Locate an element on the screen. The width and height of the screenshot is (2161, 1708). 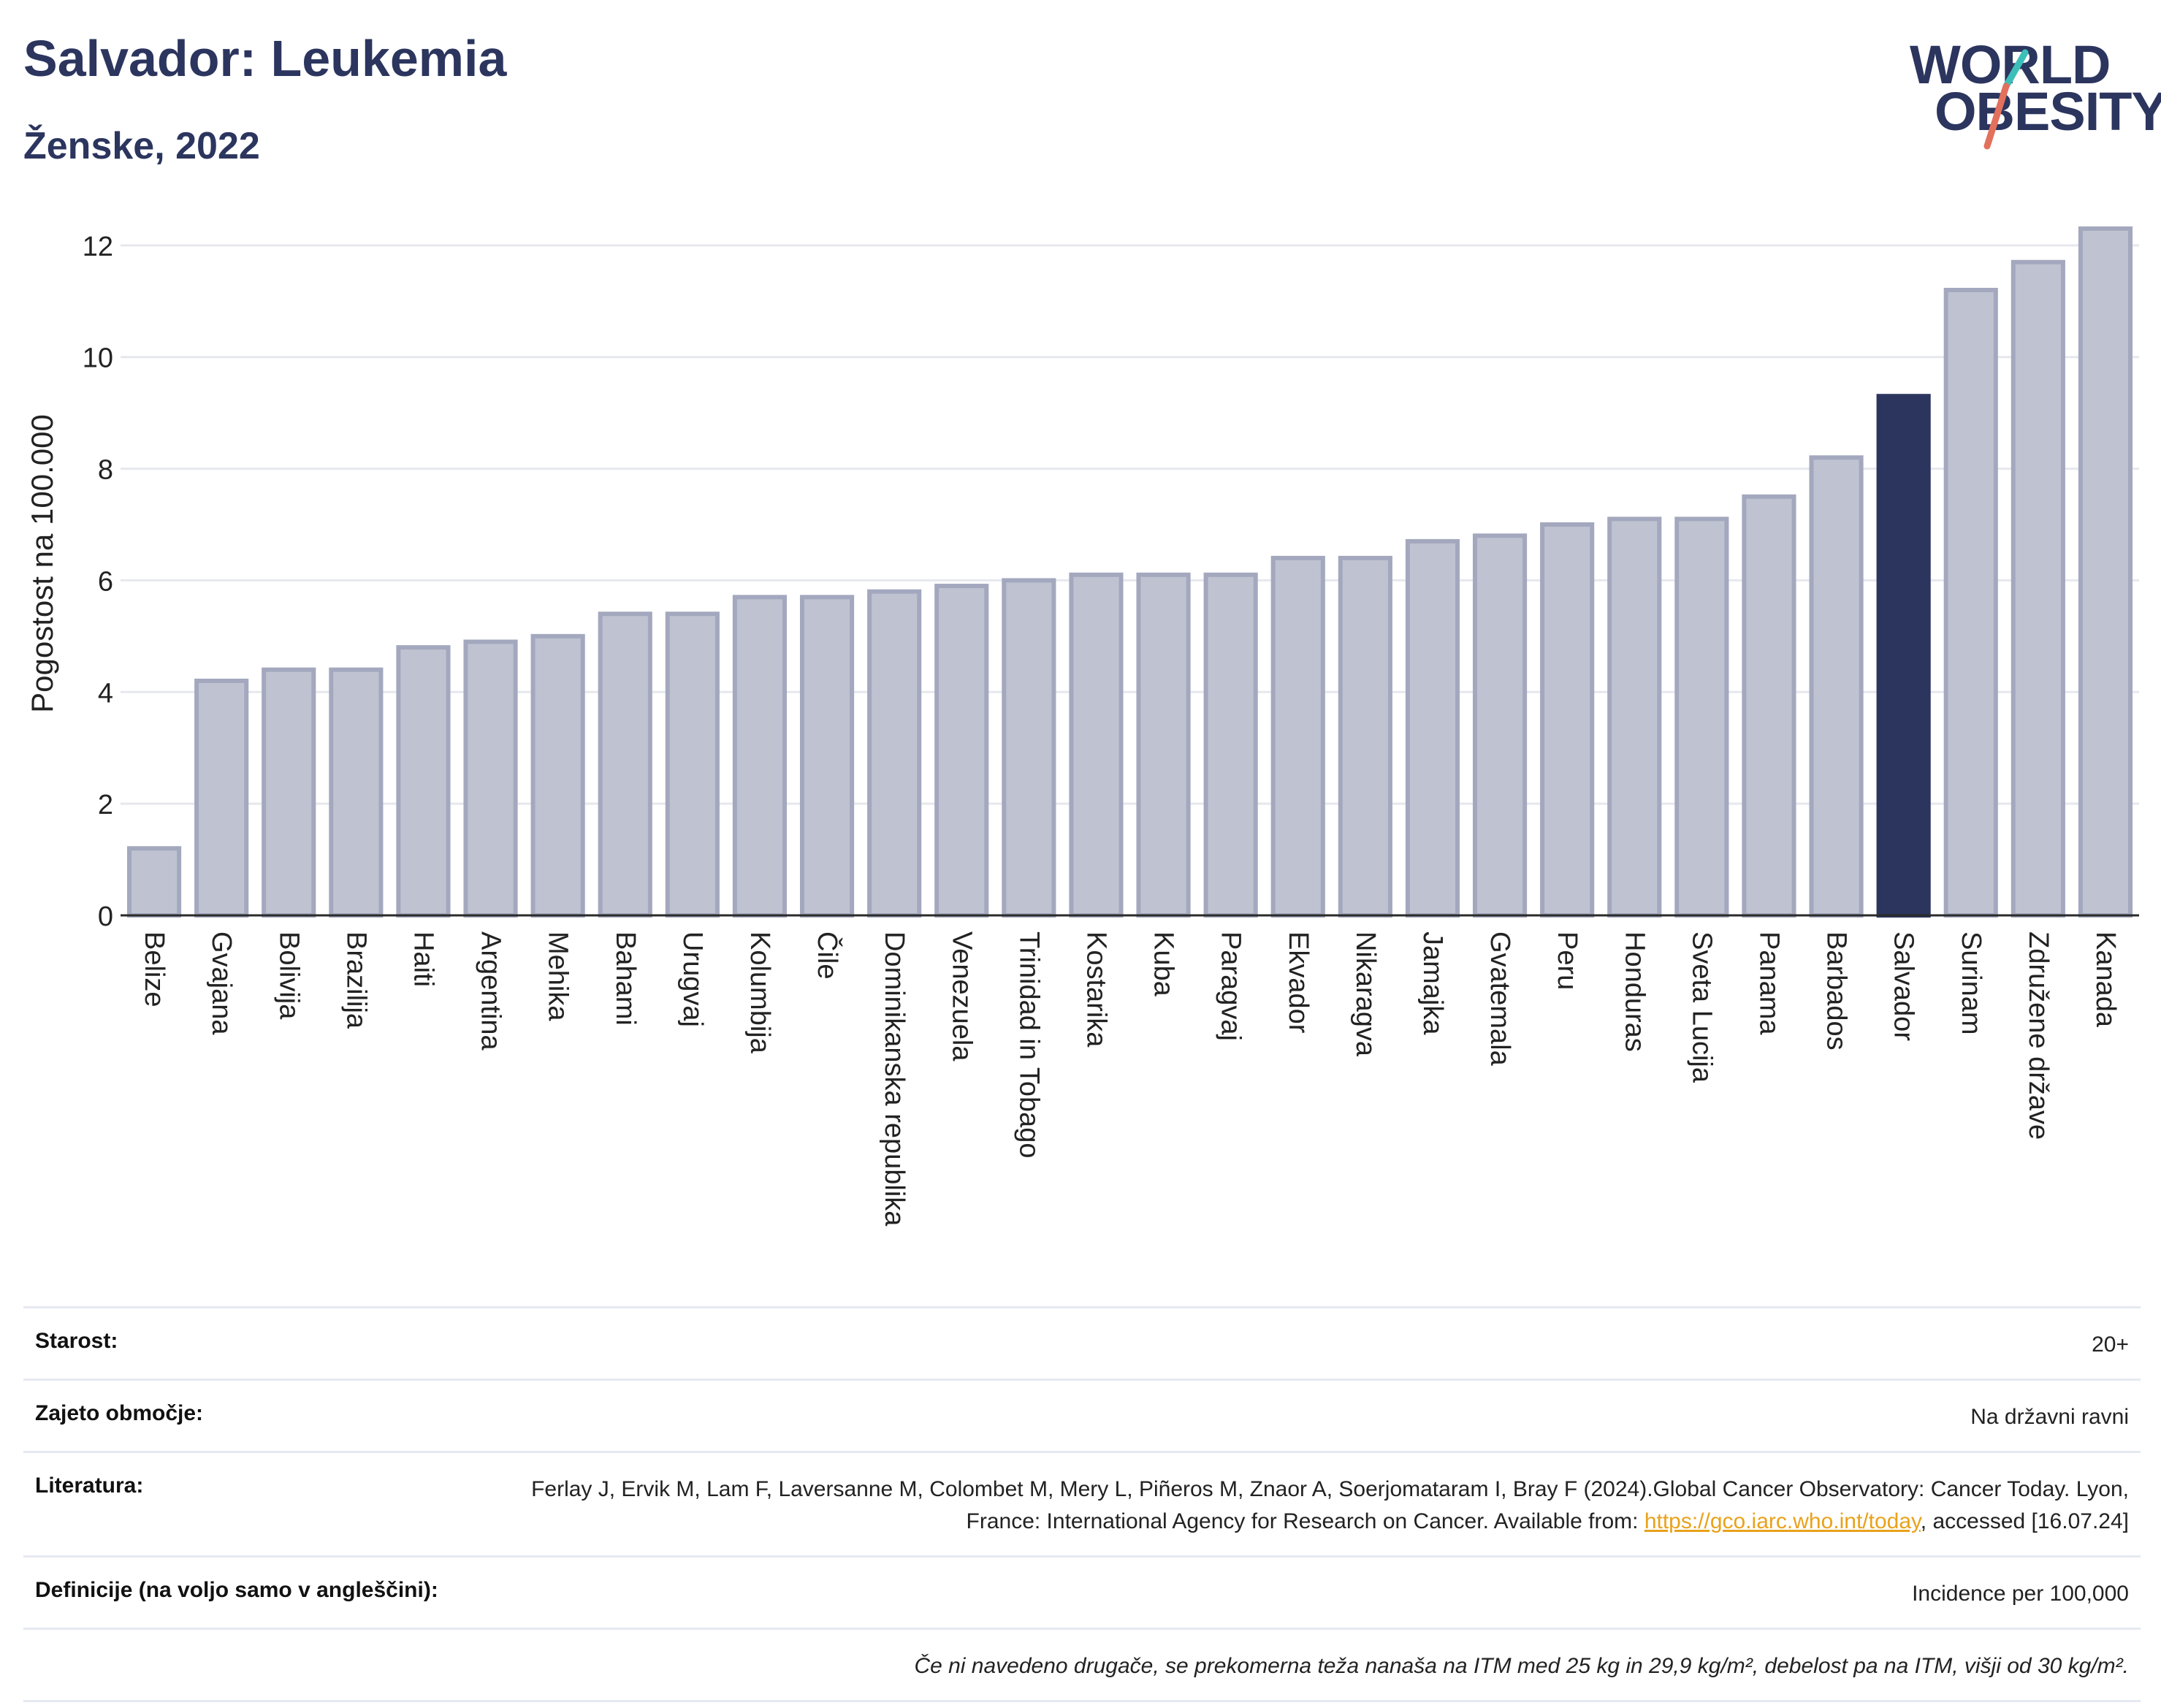
x-tick-label: Argentina is located at coordinates (491, 991).